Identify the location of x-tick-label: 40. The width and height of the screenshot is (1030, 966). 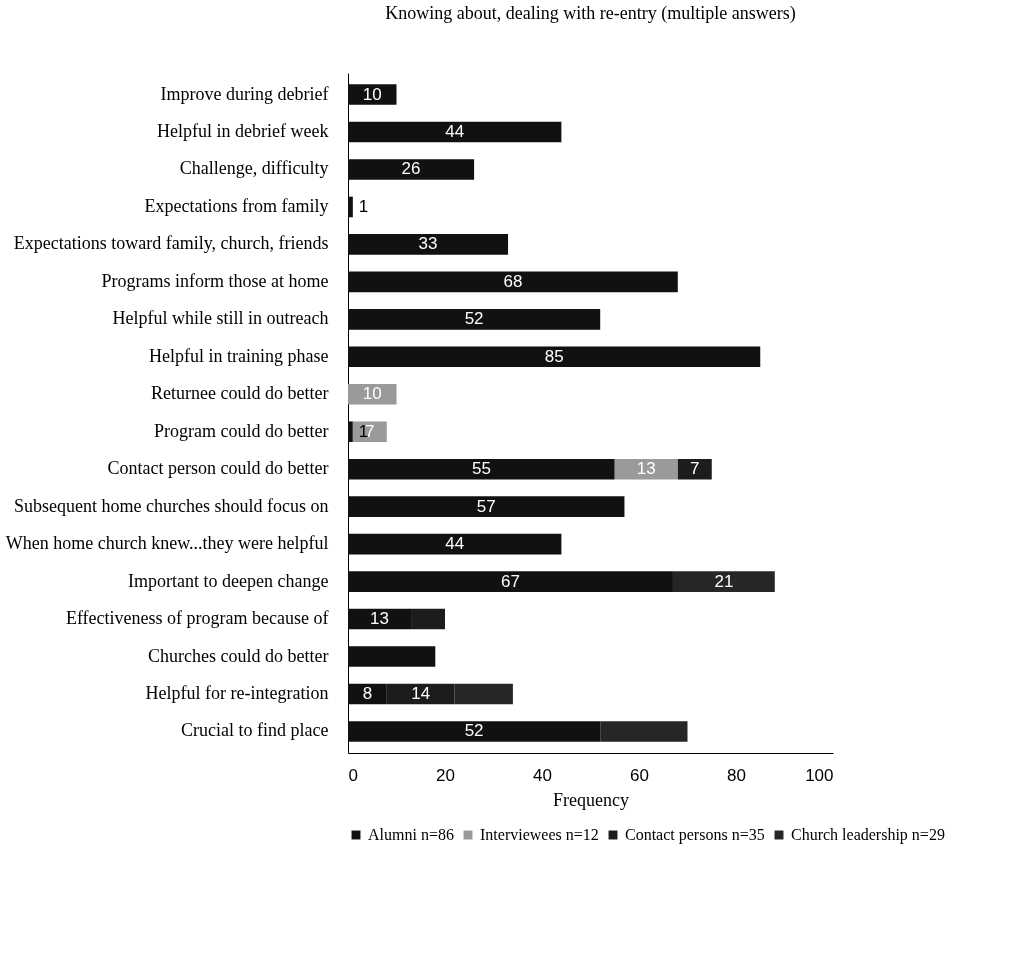
(542, 775).